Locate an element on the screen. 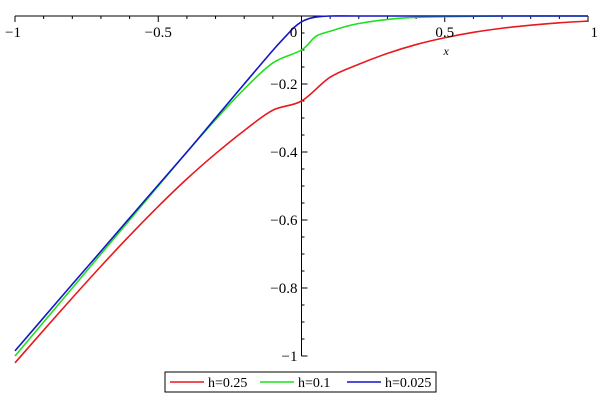  legend-box is located at coordinates (300, 382).